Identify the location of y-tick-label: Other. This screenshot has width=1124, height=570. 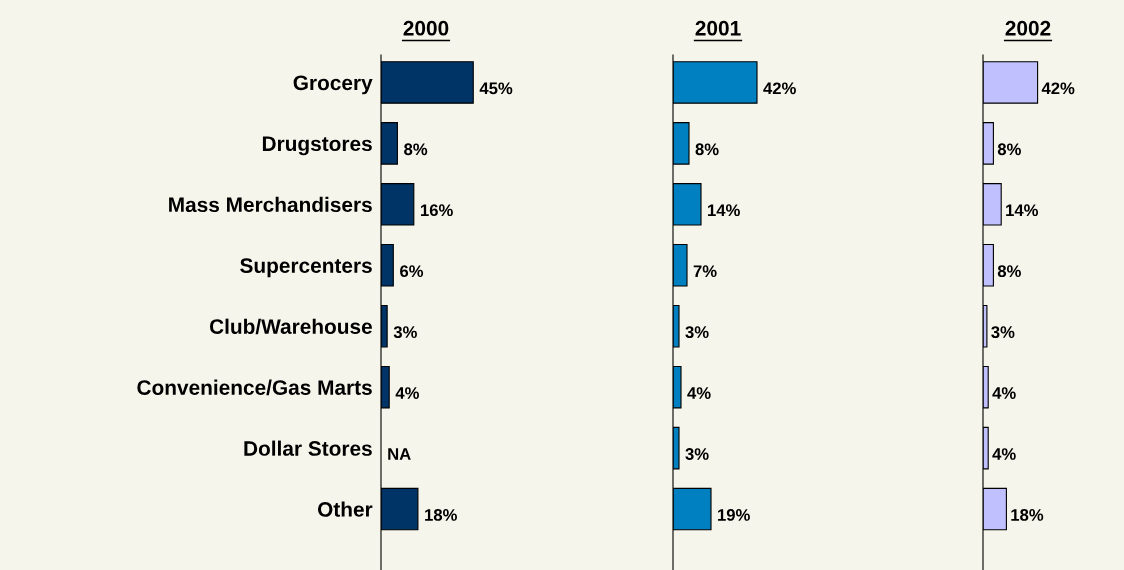
(345, 509).